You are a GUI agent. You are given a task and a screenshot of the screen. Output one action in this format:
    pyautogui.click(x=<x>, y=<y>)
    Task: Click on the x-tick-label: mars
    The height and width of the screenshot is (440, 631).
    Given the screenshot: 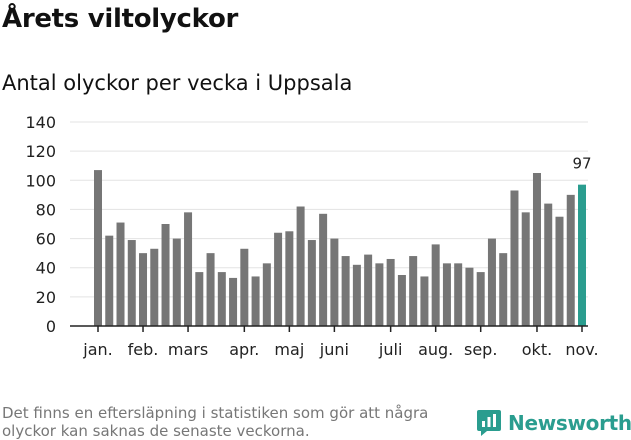 What is the action you would take?
    pyautogui.click(x=188, y=349)
    